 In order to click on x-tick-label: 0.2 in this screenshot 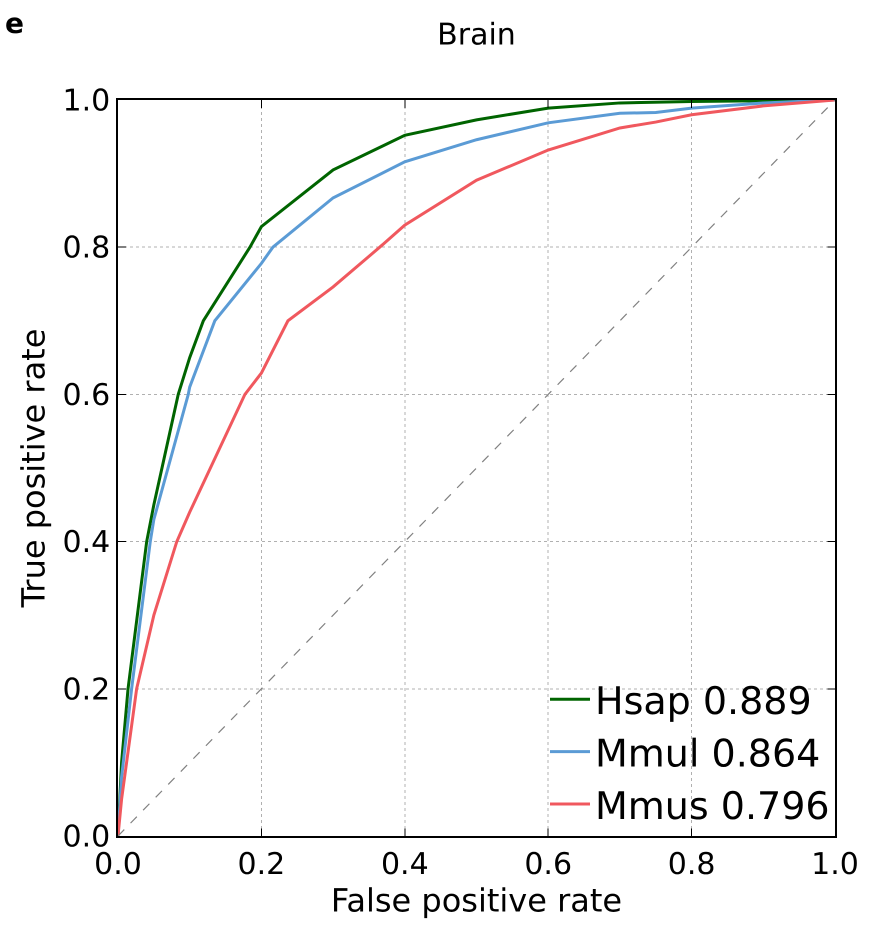, I will do `click(262, 864)`.